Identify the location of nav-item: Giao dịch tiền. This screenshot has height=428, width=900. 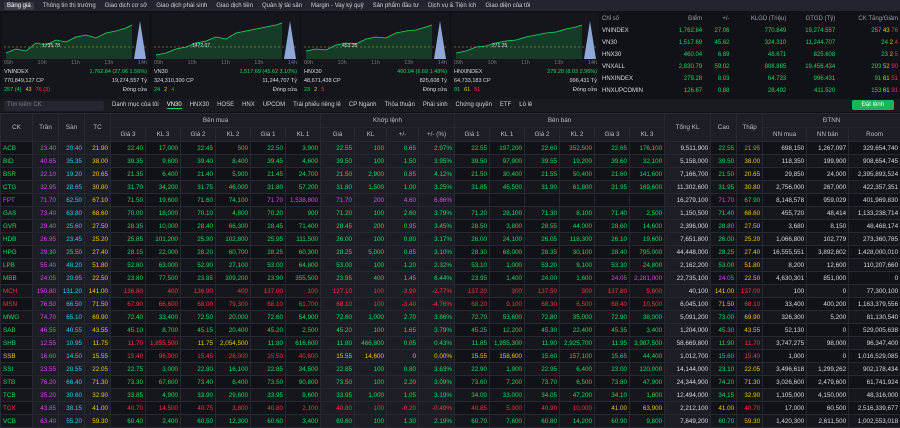
(234, 5).